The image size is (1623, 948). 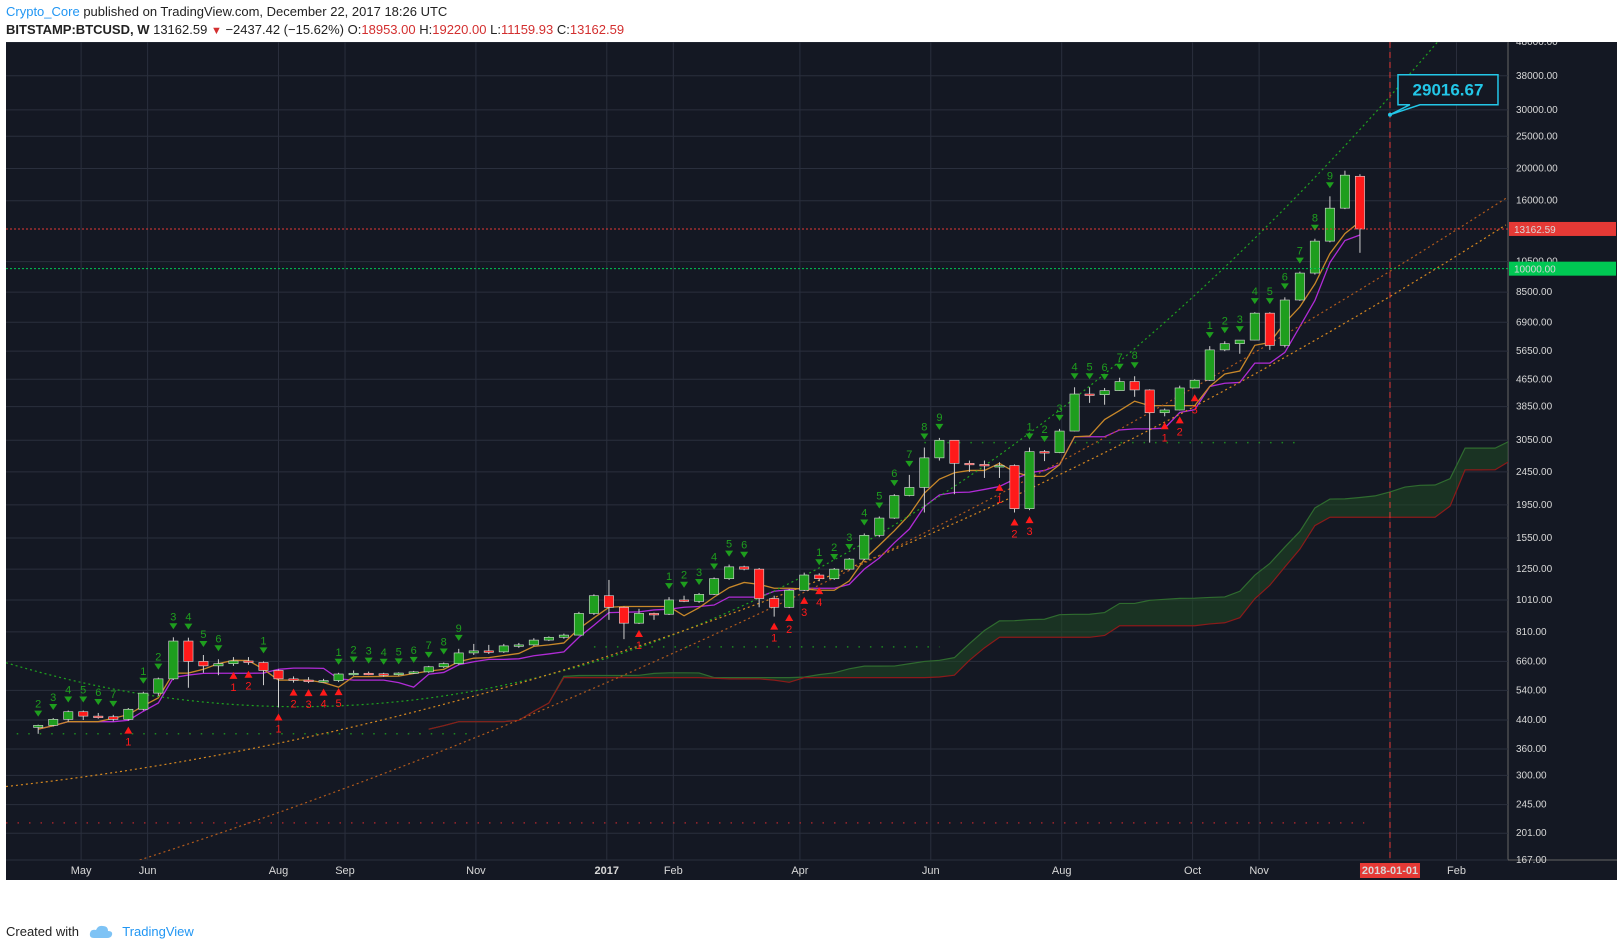 What do you see at coordinates (43, 11) in the screenshot?
I see `author-link: Crypto_Core` at bounding box center [43, 11].